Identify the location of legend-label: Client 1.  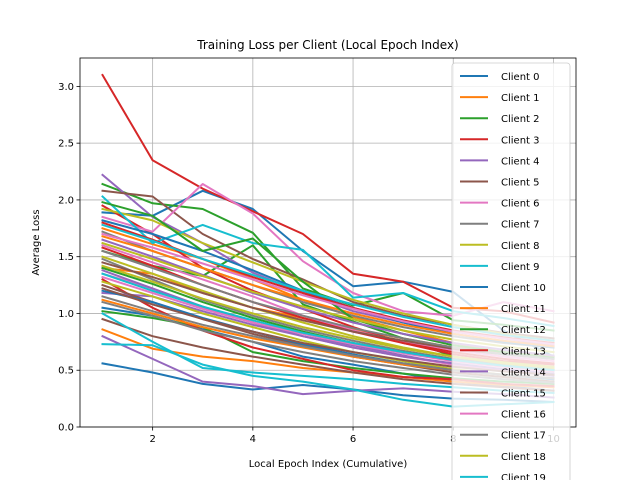
(520, 98).